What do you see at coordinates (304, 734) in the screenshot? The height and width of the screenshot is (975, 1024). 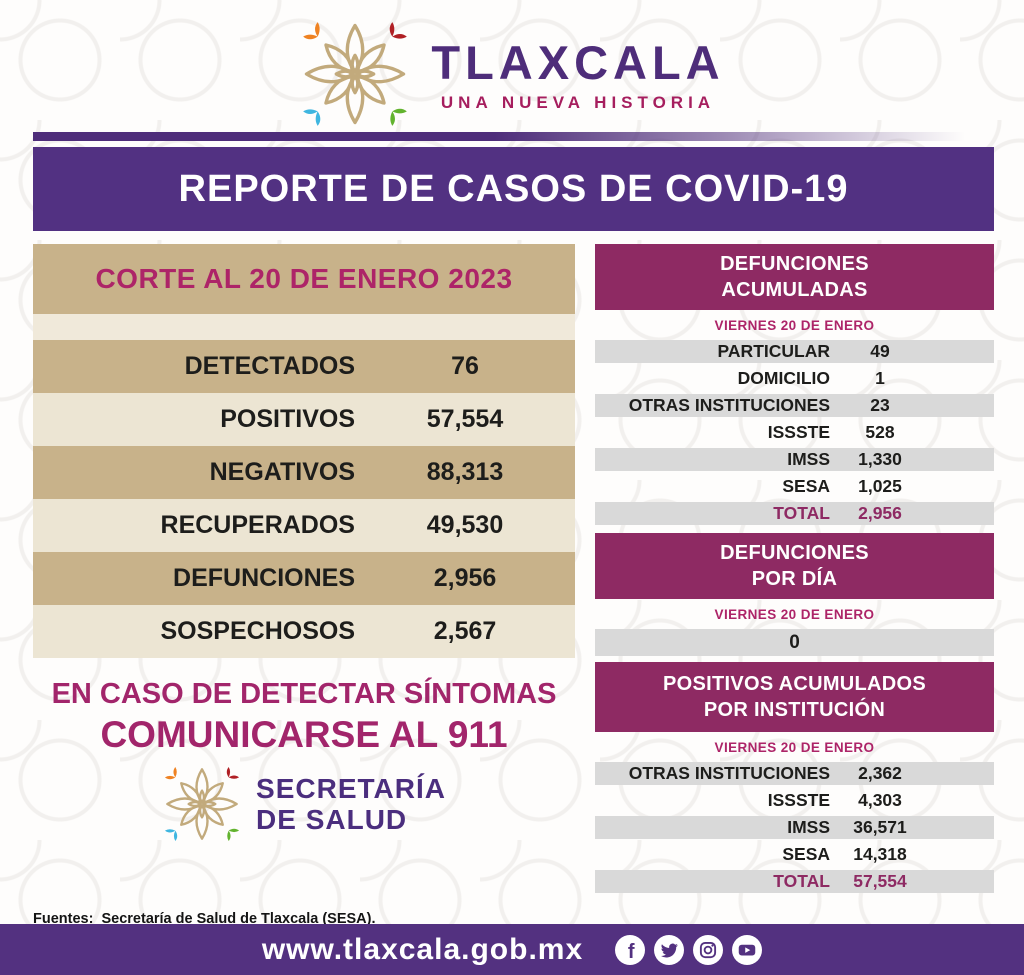 I see `notice-line2: COMUNICARSE AL 911` at bounding box center [304, 734].